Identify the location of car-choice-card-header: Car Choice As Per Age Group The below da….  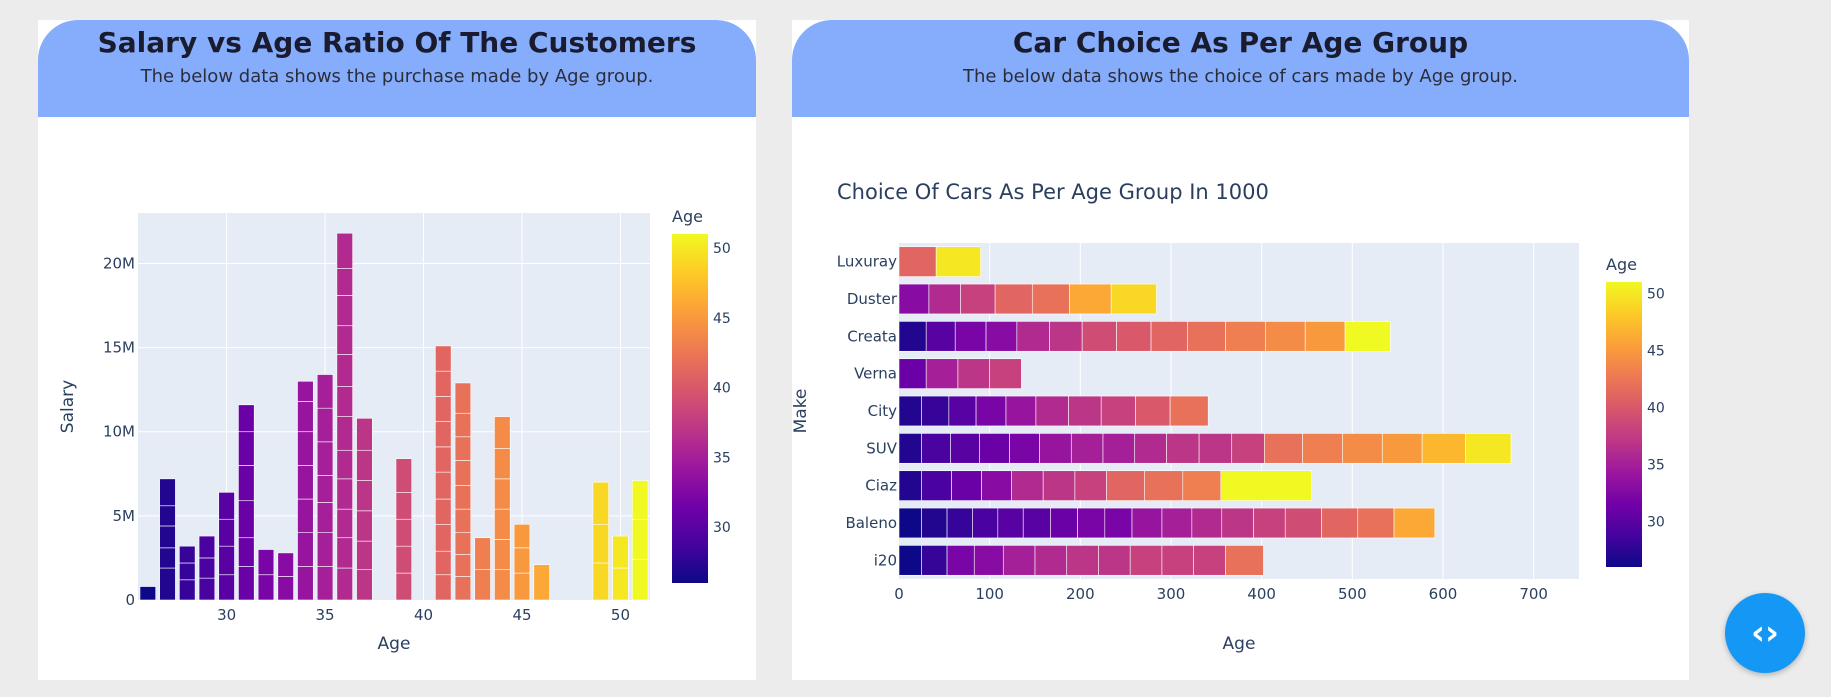
(1240, 68).